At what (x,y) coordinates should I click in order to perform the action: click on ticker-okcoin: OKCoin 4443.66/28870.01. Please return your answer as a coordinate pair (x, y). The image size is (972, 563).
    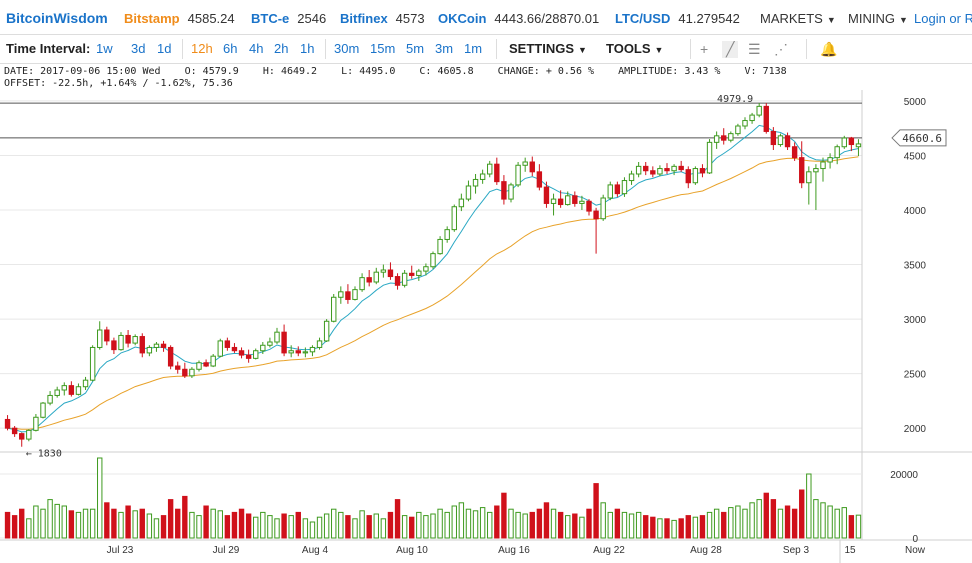
    Looking at the image, I should click on (518, 18).